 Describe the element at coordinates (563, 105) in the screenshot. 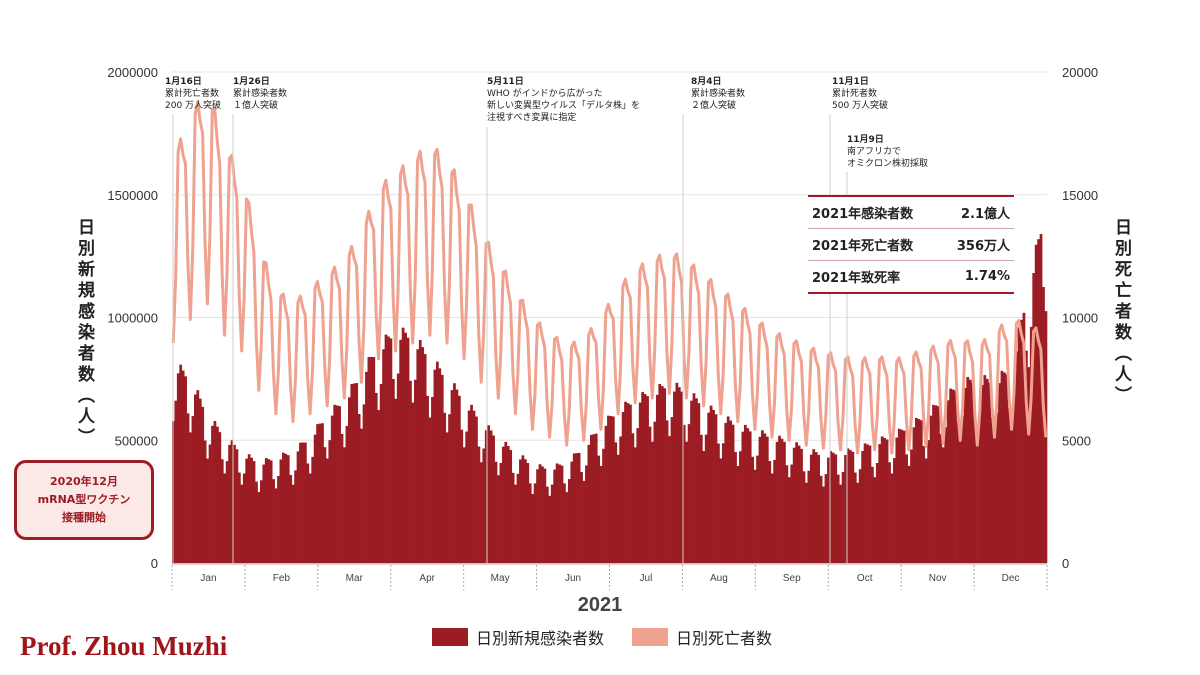

I see `annotation-text: 新しい変異型ウイルス「デルタ株」を` at that location.